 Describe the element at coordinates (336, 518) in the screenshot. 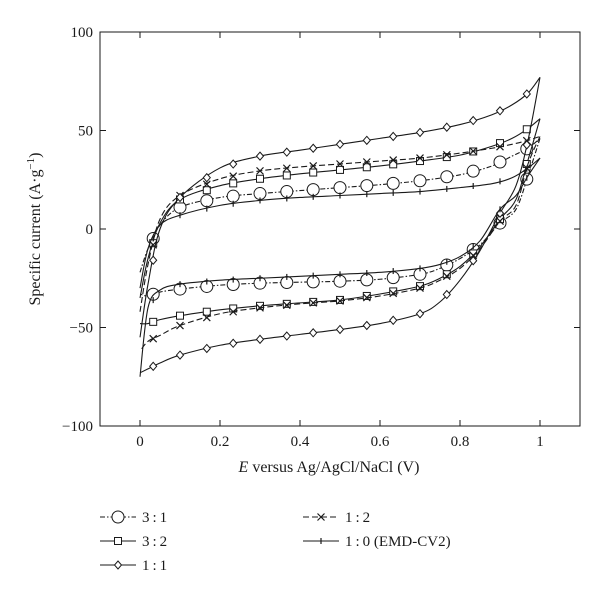

I see `legend-entry: 1 : 2` at that location.